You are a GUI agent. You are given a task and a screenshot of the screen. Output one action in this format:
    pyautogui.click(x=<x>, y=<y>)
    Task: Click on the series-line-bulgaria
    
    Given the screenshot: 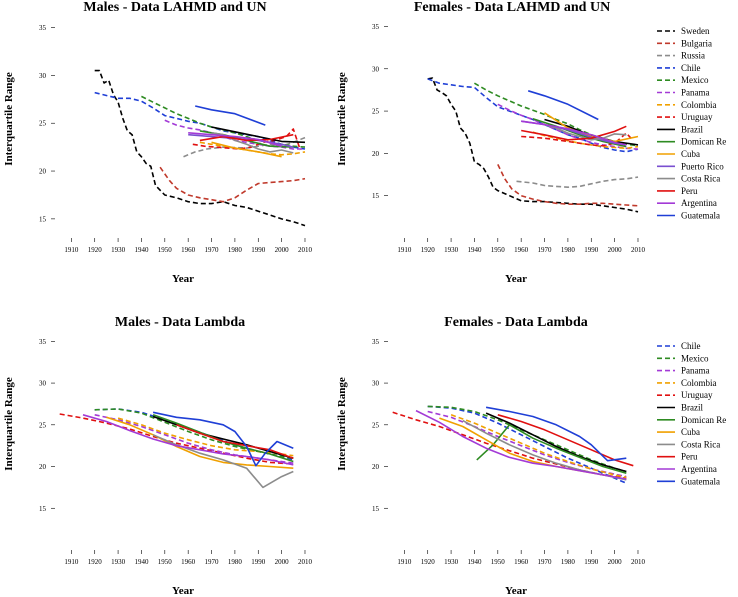 What is the action you would take?
    pyautogui.click(x=568, y=185)
    